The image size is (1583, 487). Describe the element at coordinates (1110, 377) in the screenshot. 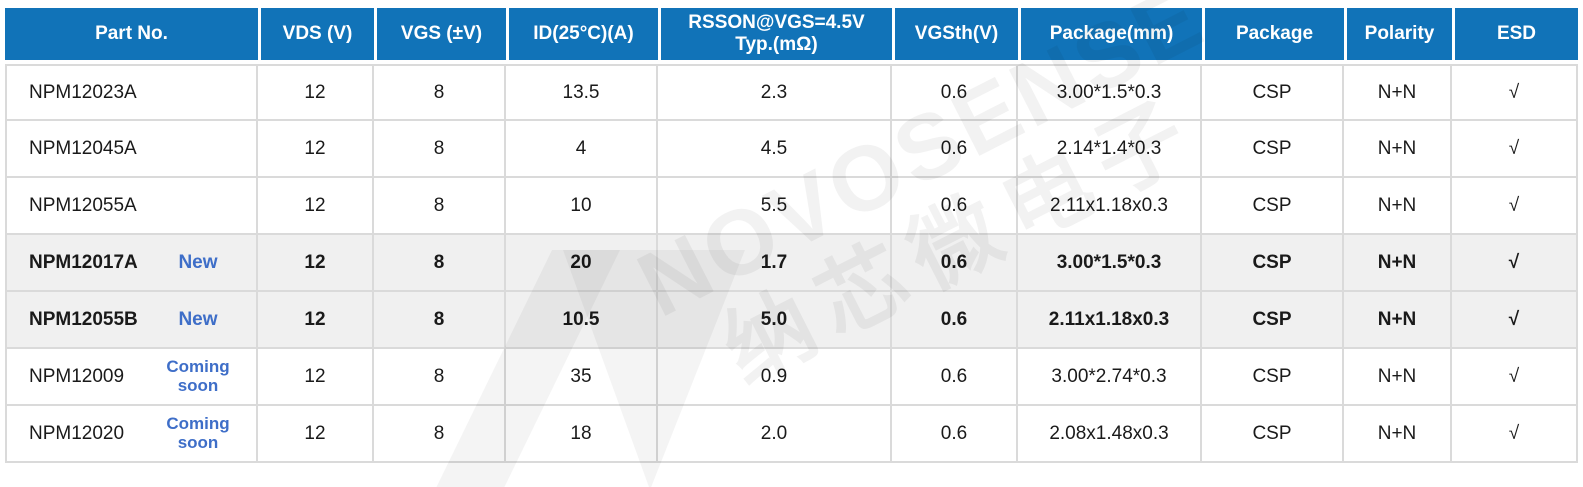

I see `cell-package-mm: 3.00*2.74*0.3` at that location.